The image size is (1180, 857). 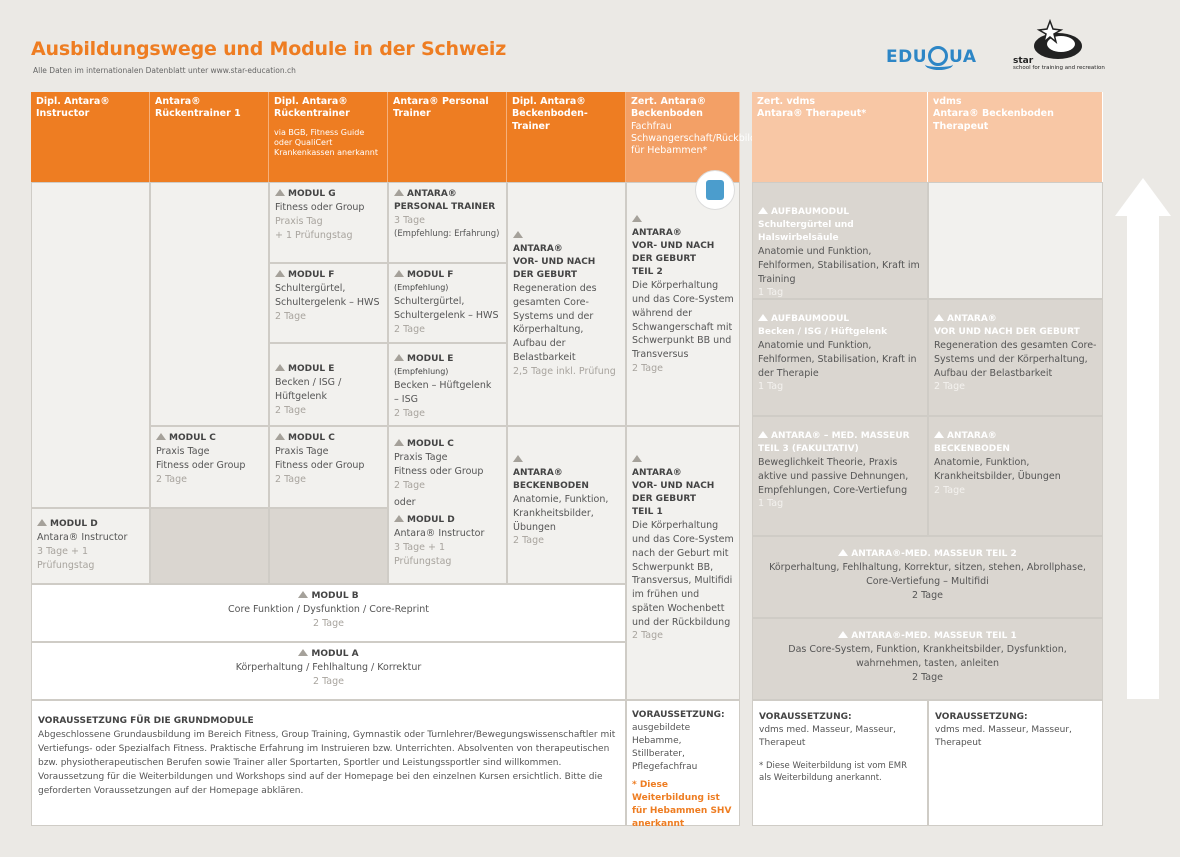 What do you see at coordinates (538, 249) in the screenshot?
I see `modul-title-1: ANTARA®` at bounding box center [538, 249].